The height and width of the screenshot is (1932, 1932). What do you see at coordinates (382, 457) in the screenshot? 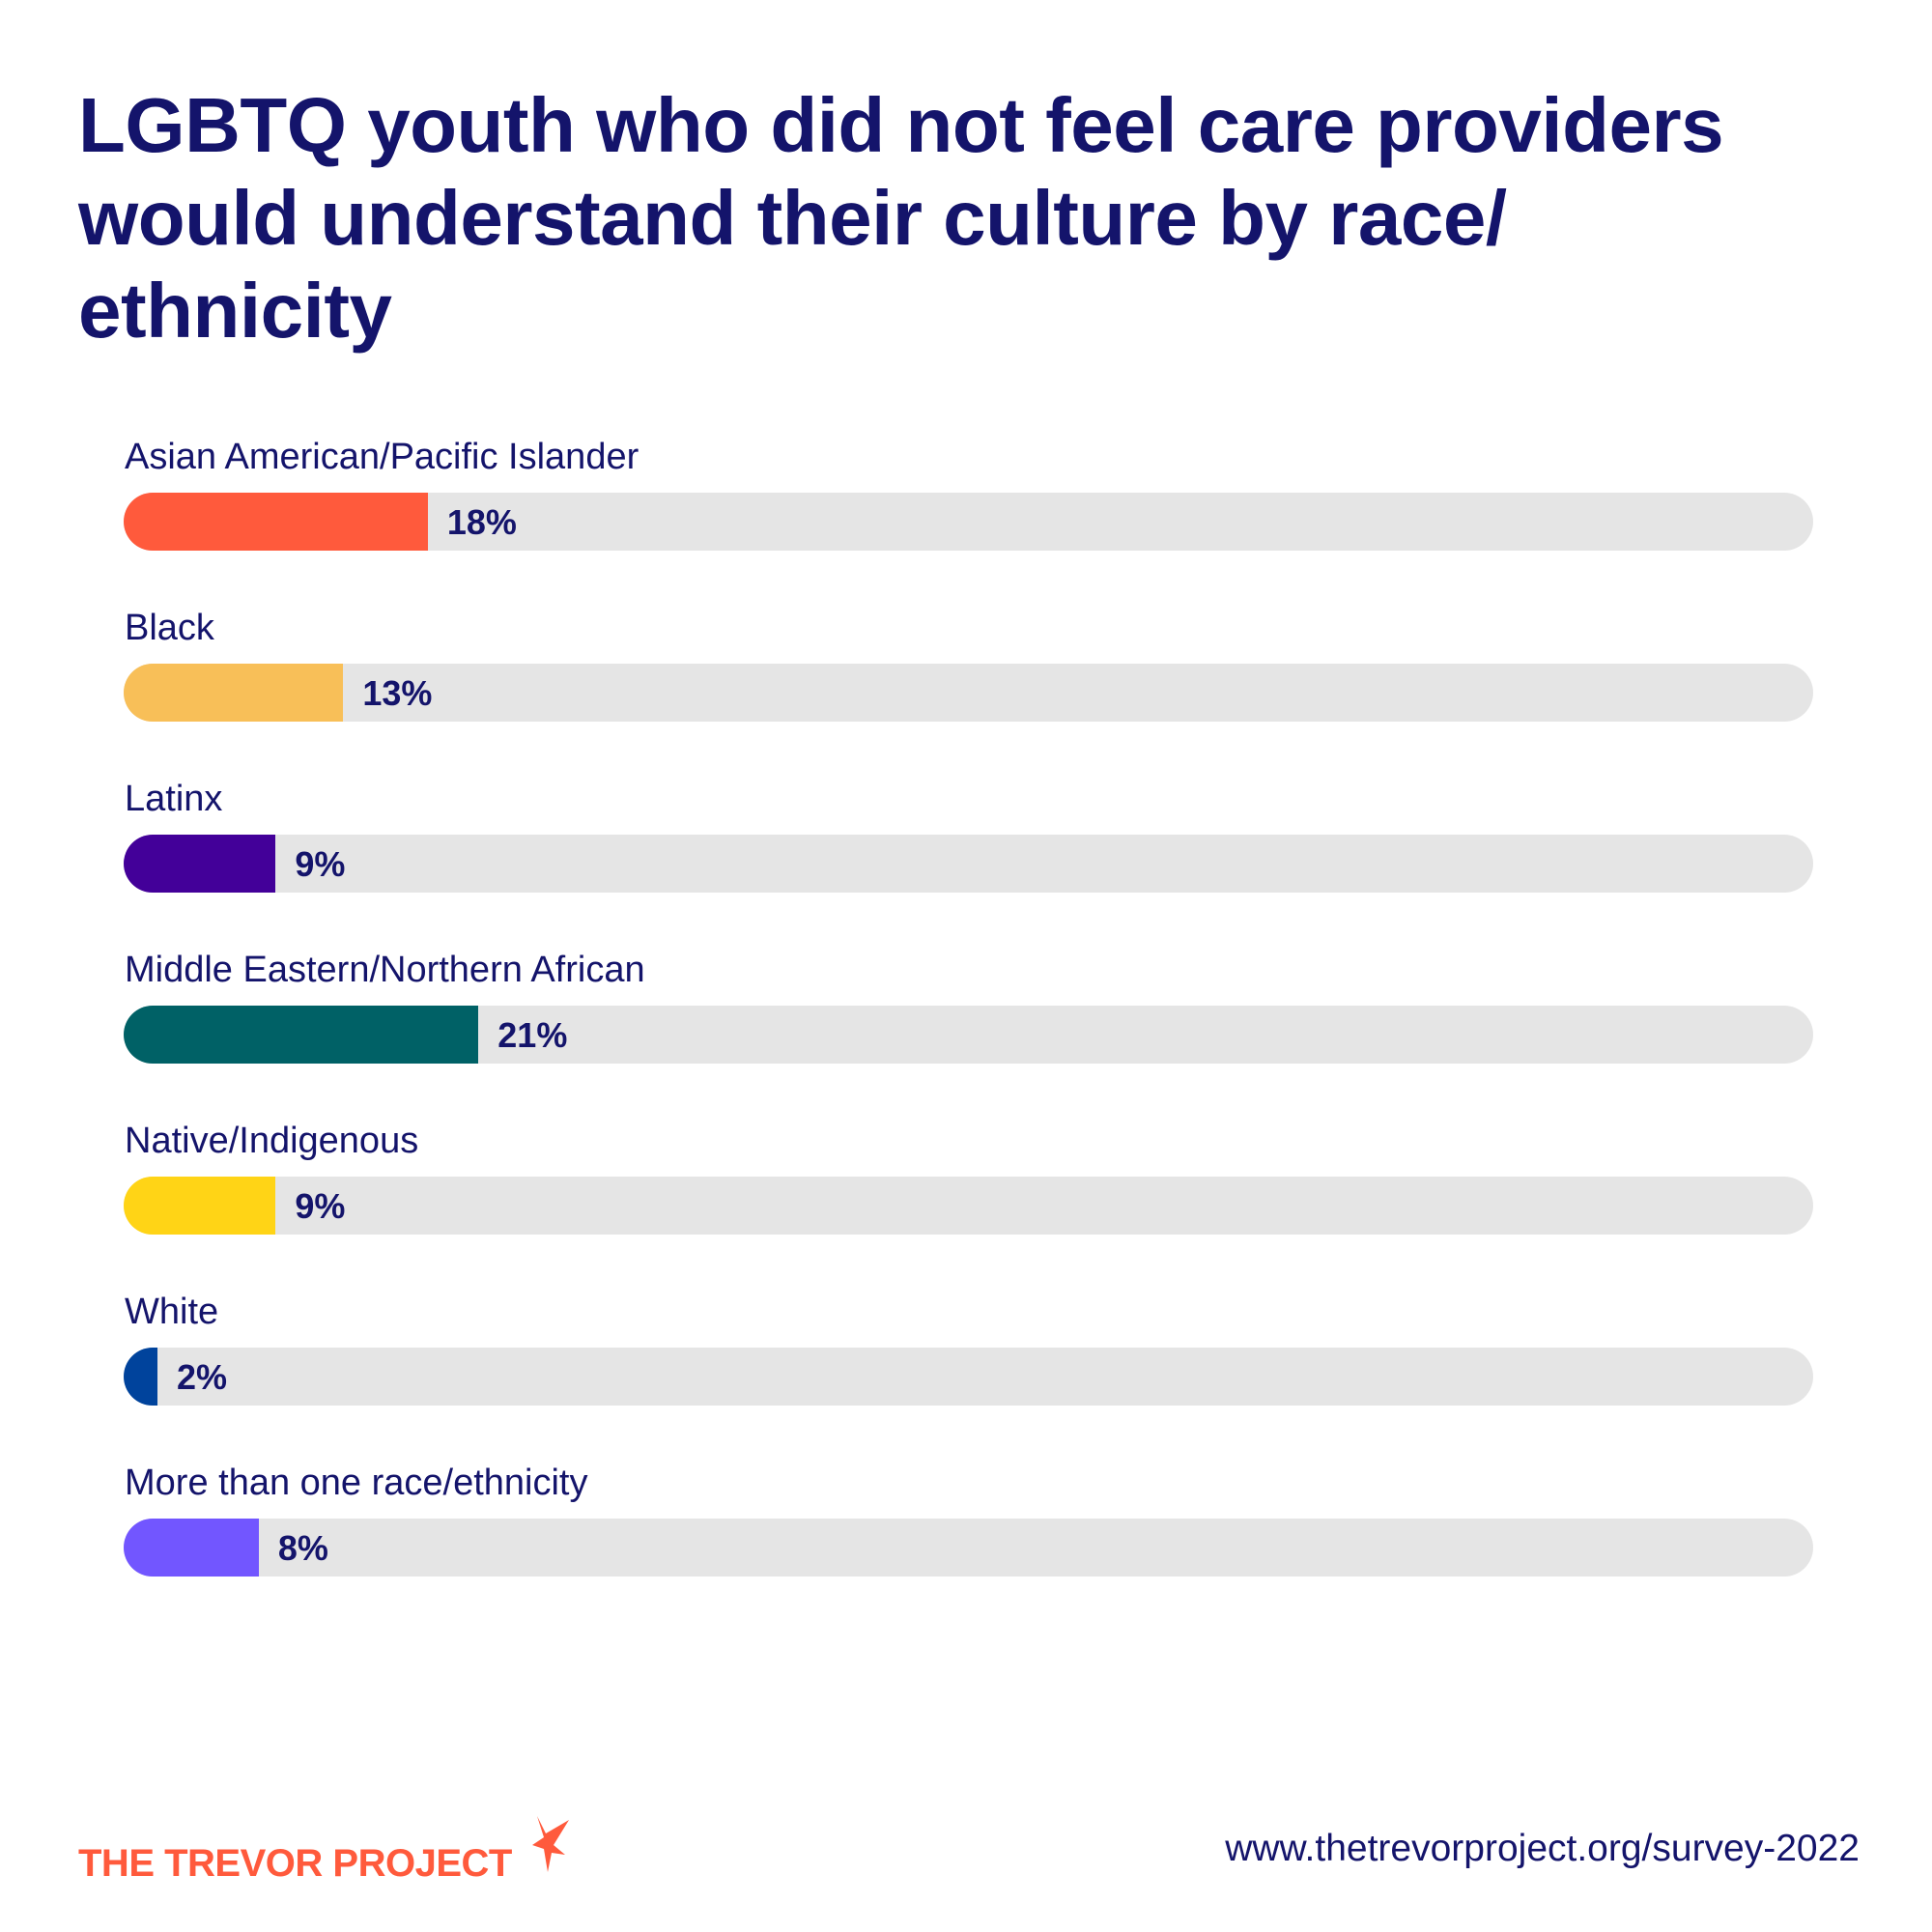
I see `category-label: Asian American/Pacific Islander` at bounding box center [382, 457].